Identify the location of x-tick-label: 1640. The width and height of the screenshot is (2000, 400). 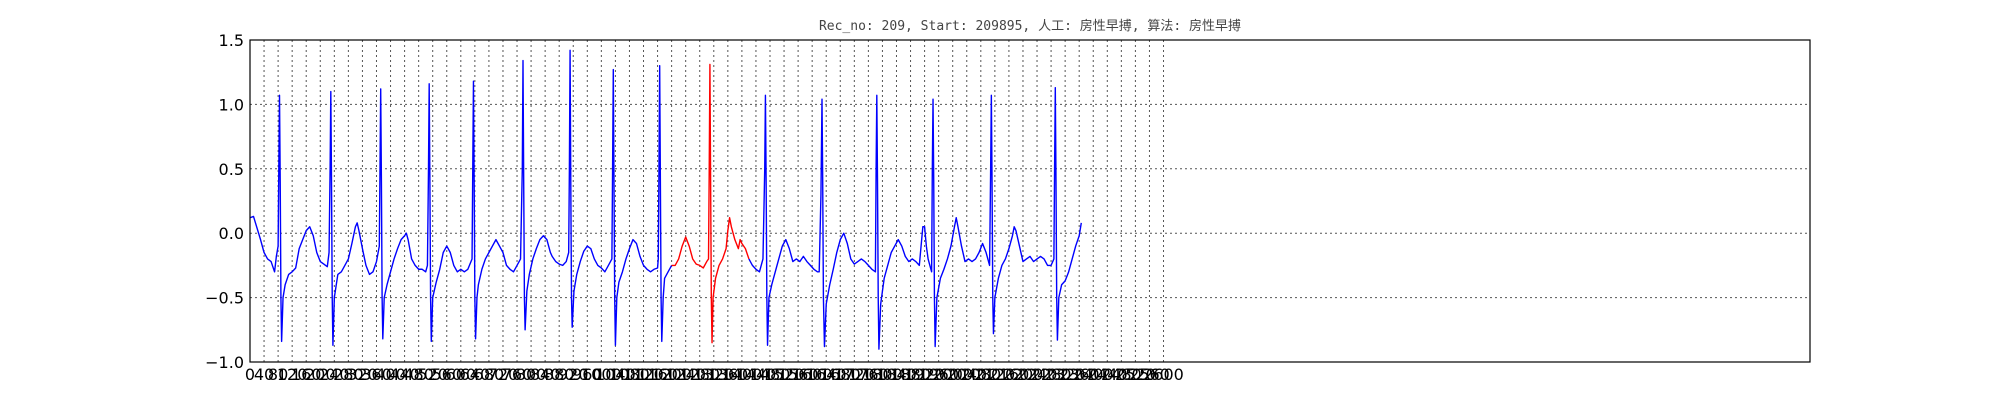
(826, 374).